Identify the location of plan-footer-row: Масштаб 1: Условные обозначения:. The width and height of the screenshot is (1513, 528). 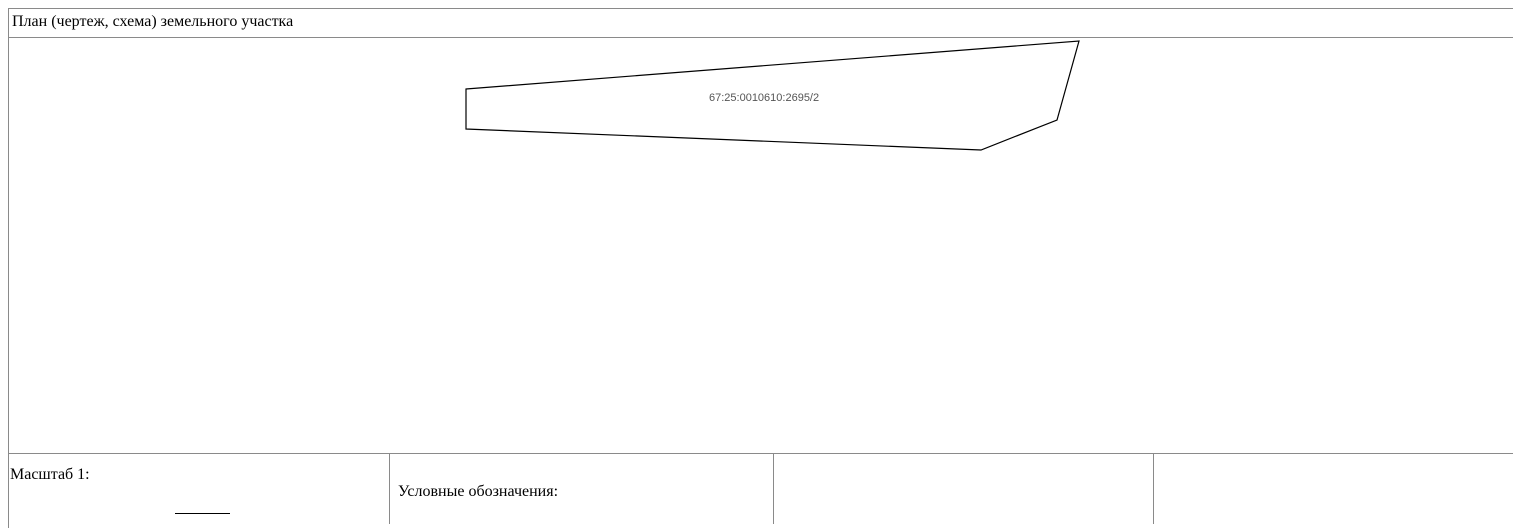
(760, 488).